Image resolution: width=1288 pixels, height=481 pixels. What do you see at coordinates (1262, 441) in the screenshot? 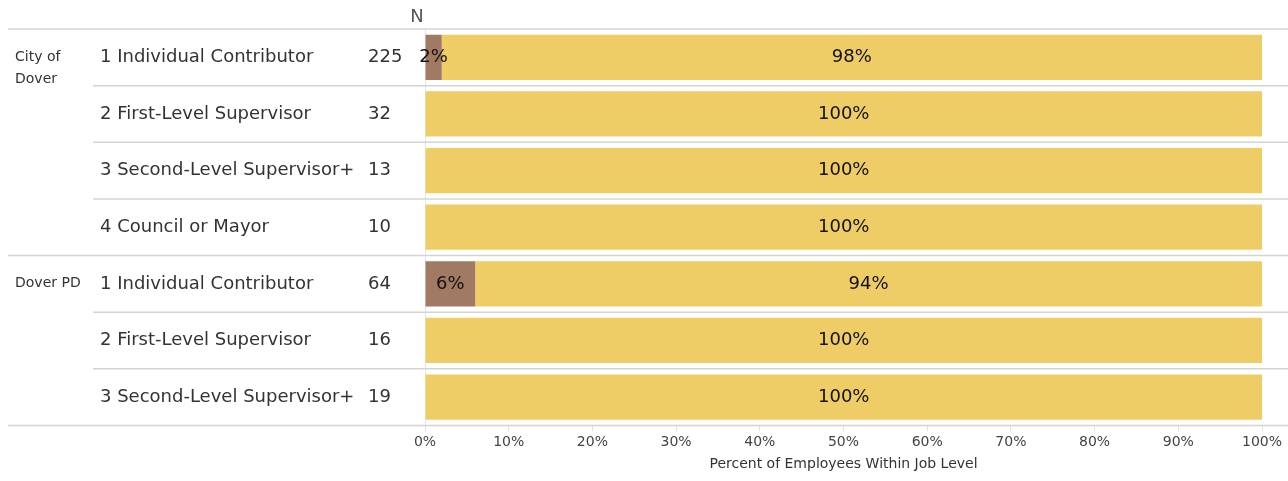
I see `x-tick-label: 100%` at bounding box center [1262, 441].